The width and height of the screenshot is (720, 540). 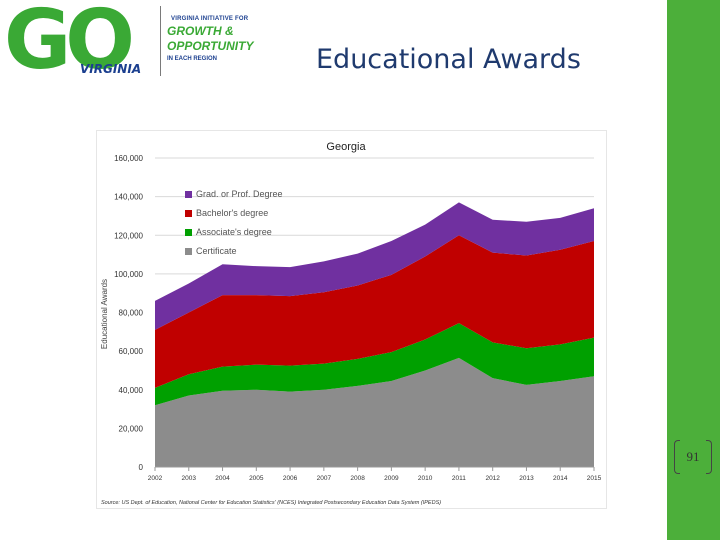 What do you see at coordinates (128, 158) in the screenshot?
I see `y-tick-label: 160,000` at bounding box center [128, 158].